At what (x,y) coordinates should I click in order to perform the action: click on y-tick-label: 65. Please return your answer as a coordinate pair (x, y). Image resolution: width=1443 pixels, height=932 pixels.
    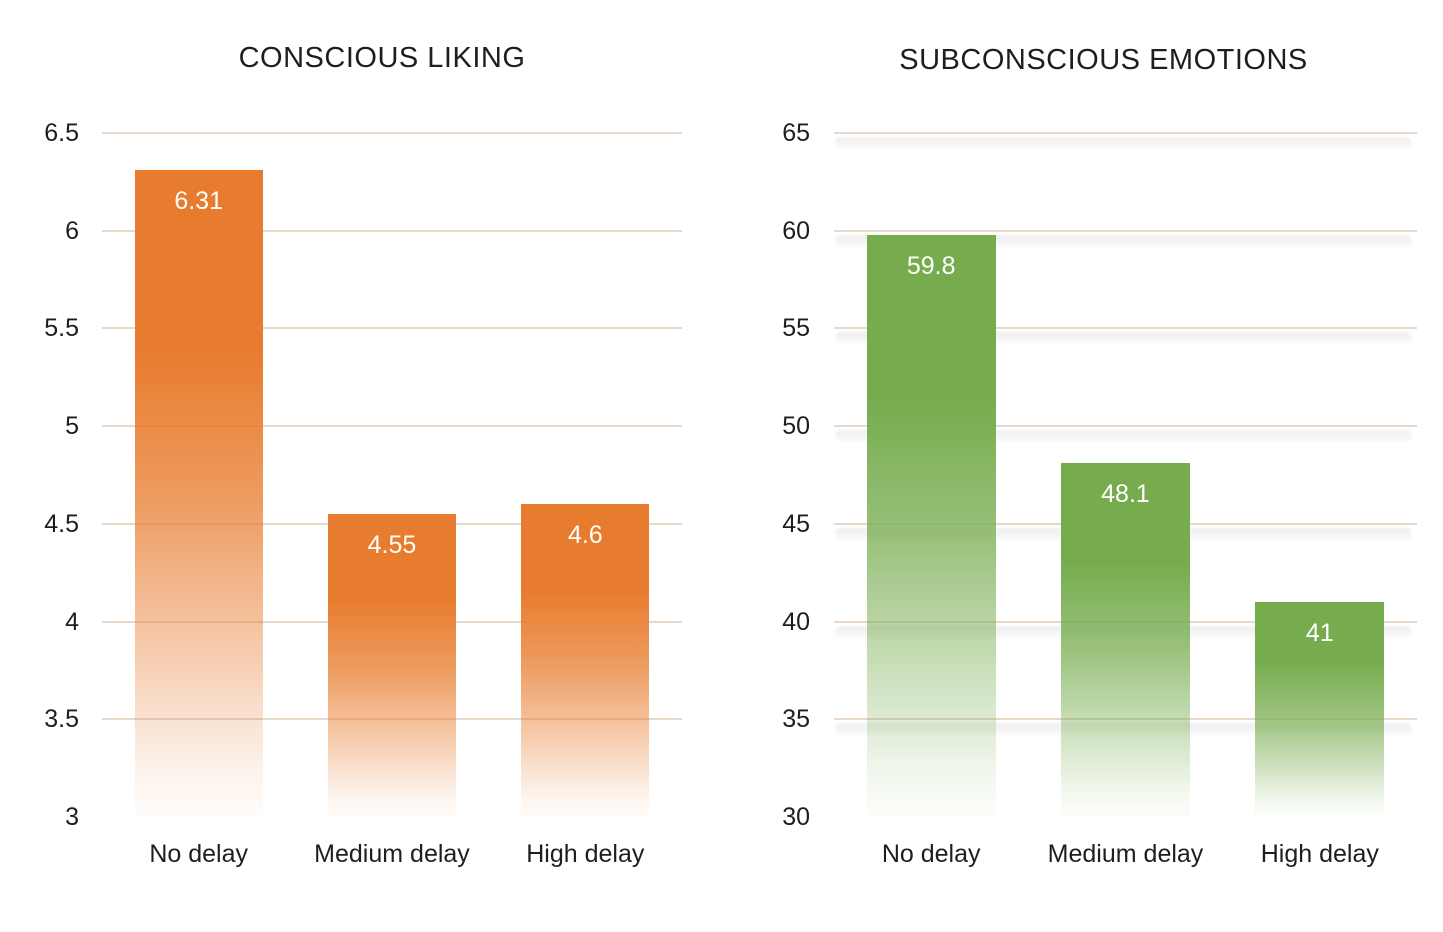
    Looking at the image, I should click on (796, 133).